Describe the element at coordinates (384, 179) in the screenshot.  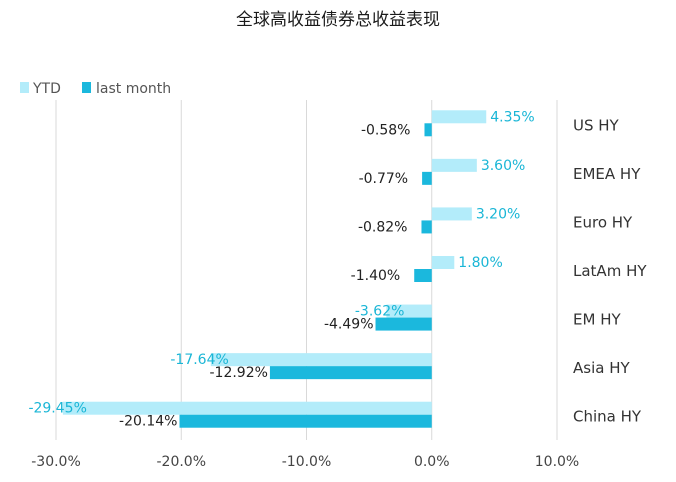
I see `data-label-last-month: -0.77%` at that location.